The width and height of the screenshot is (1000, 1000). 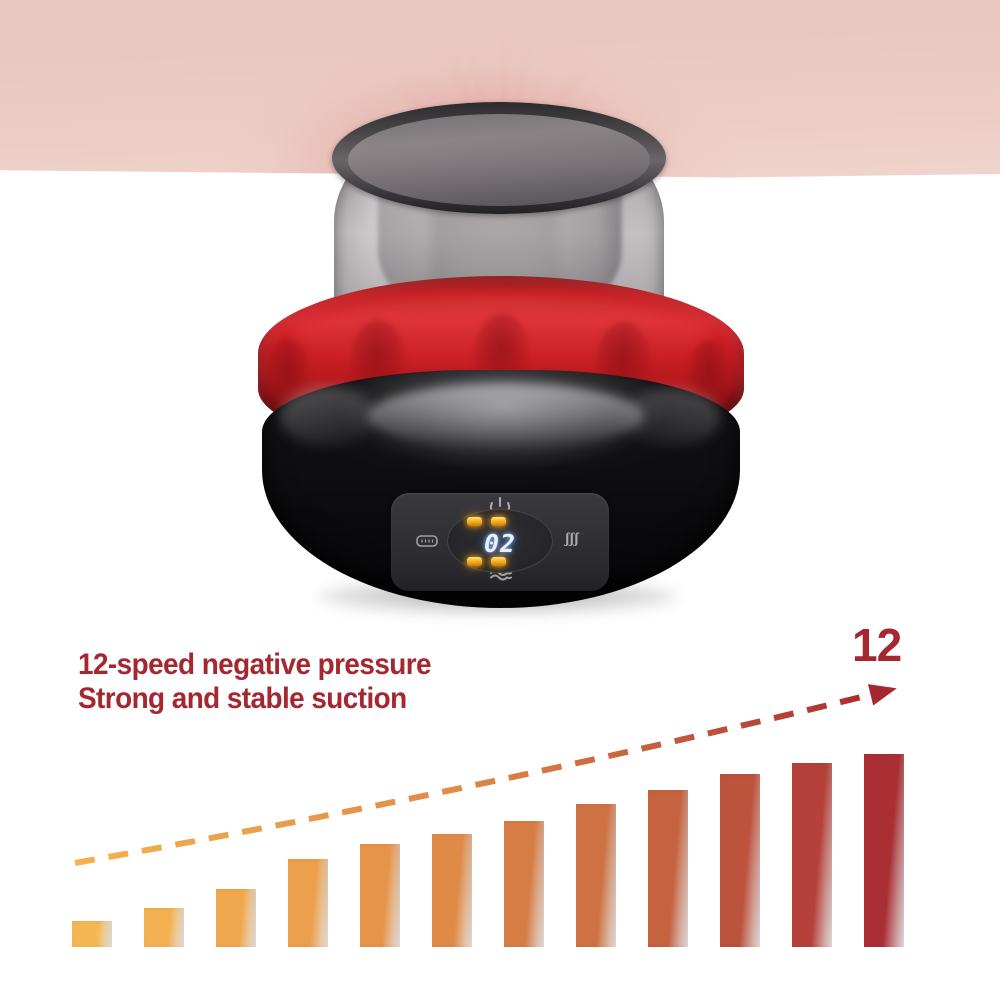 I want to click on speed-level-display: 02, so click(x=500, y=543).